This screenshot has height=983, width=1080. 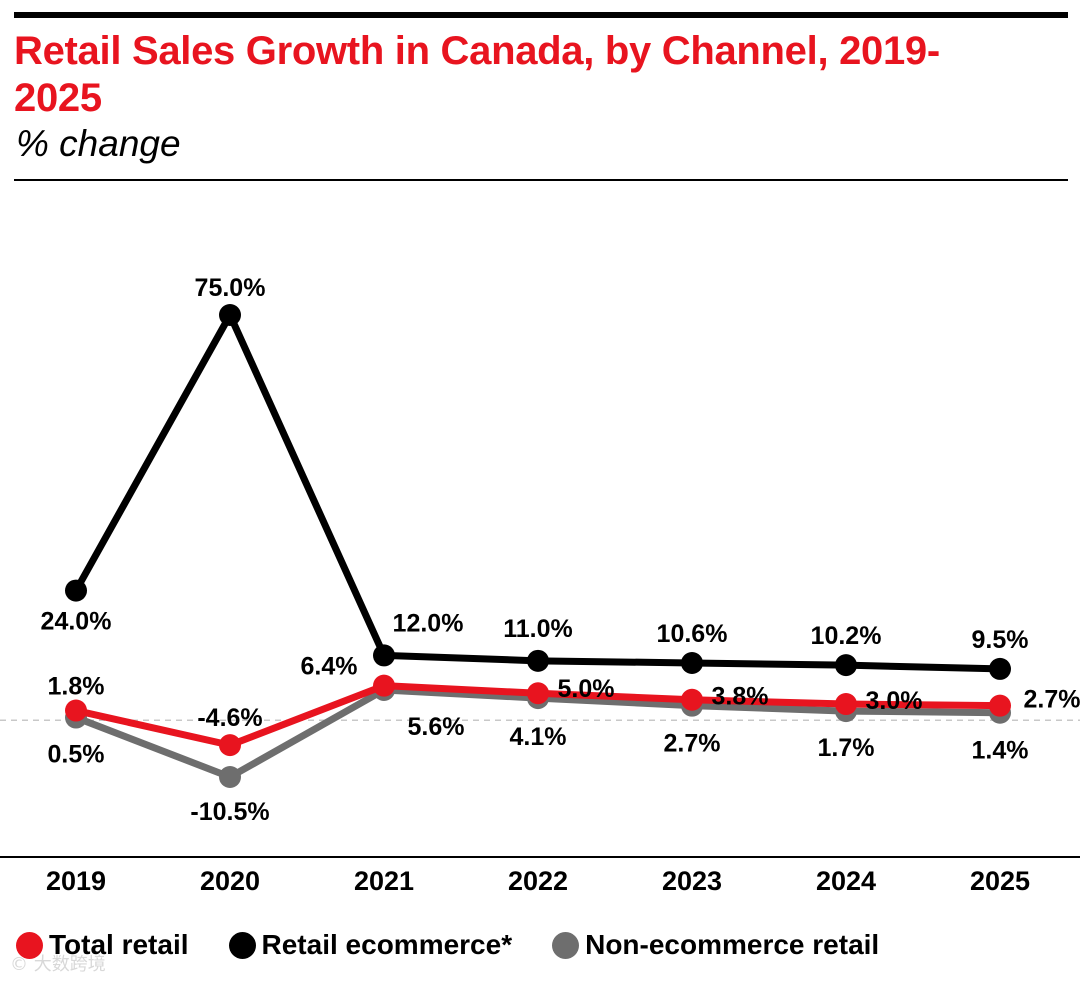 I want to click on data-label-total-retail-2020: -4.6%, so click(x=229, y=718).